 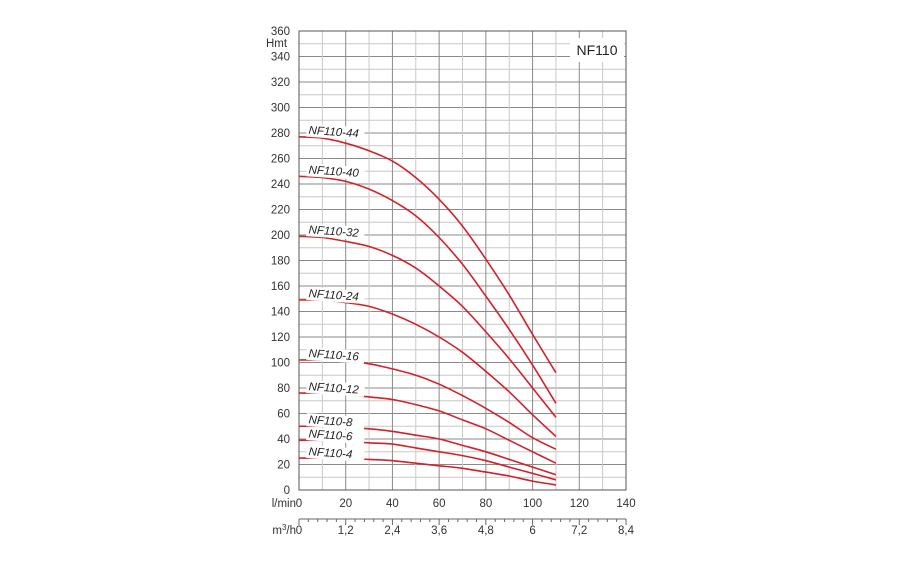 What do you see at coordinates (532, 531) in the screenshot?
I see `x2-tick-label: 6` at bounding box center [532, 531].